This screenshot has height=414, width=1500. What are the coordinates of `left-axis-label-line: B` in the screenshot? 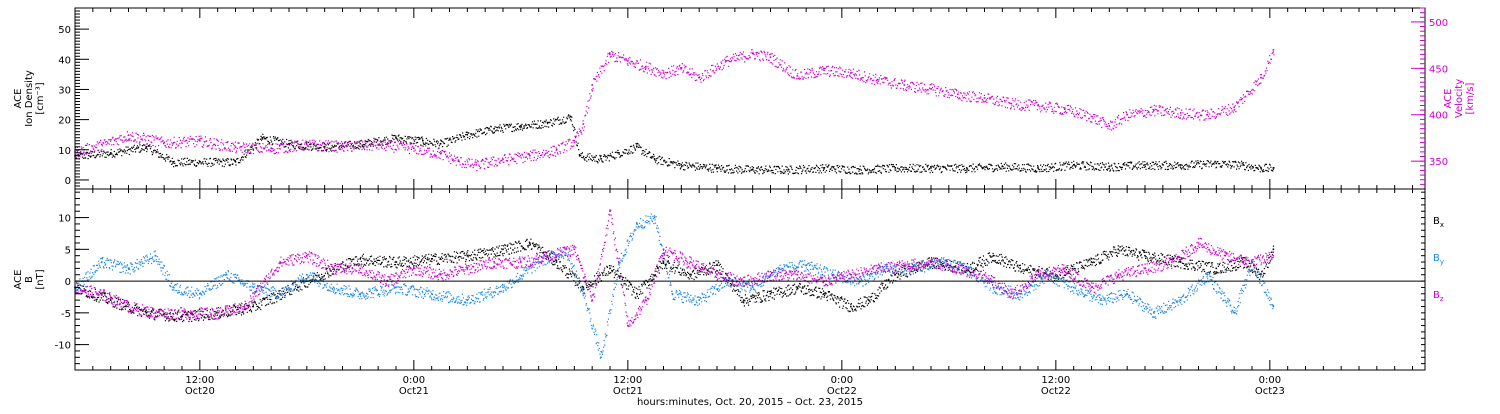 It's located at (29, 279).